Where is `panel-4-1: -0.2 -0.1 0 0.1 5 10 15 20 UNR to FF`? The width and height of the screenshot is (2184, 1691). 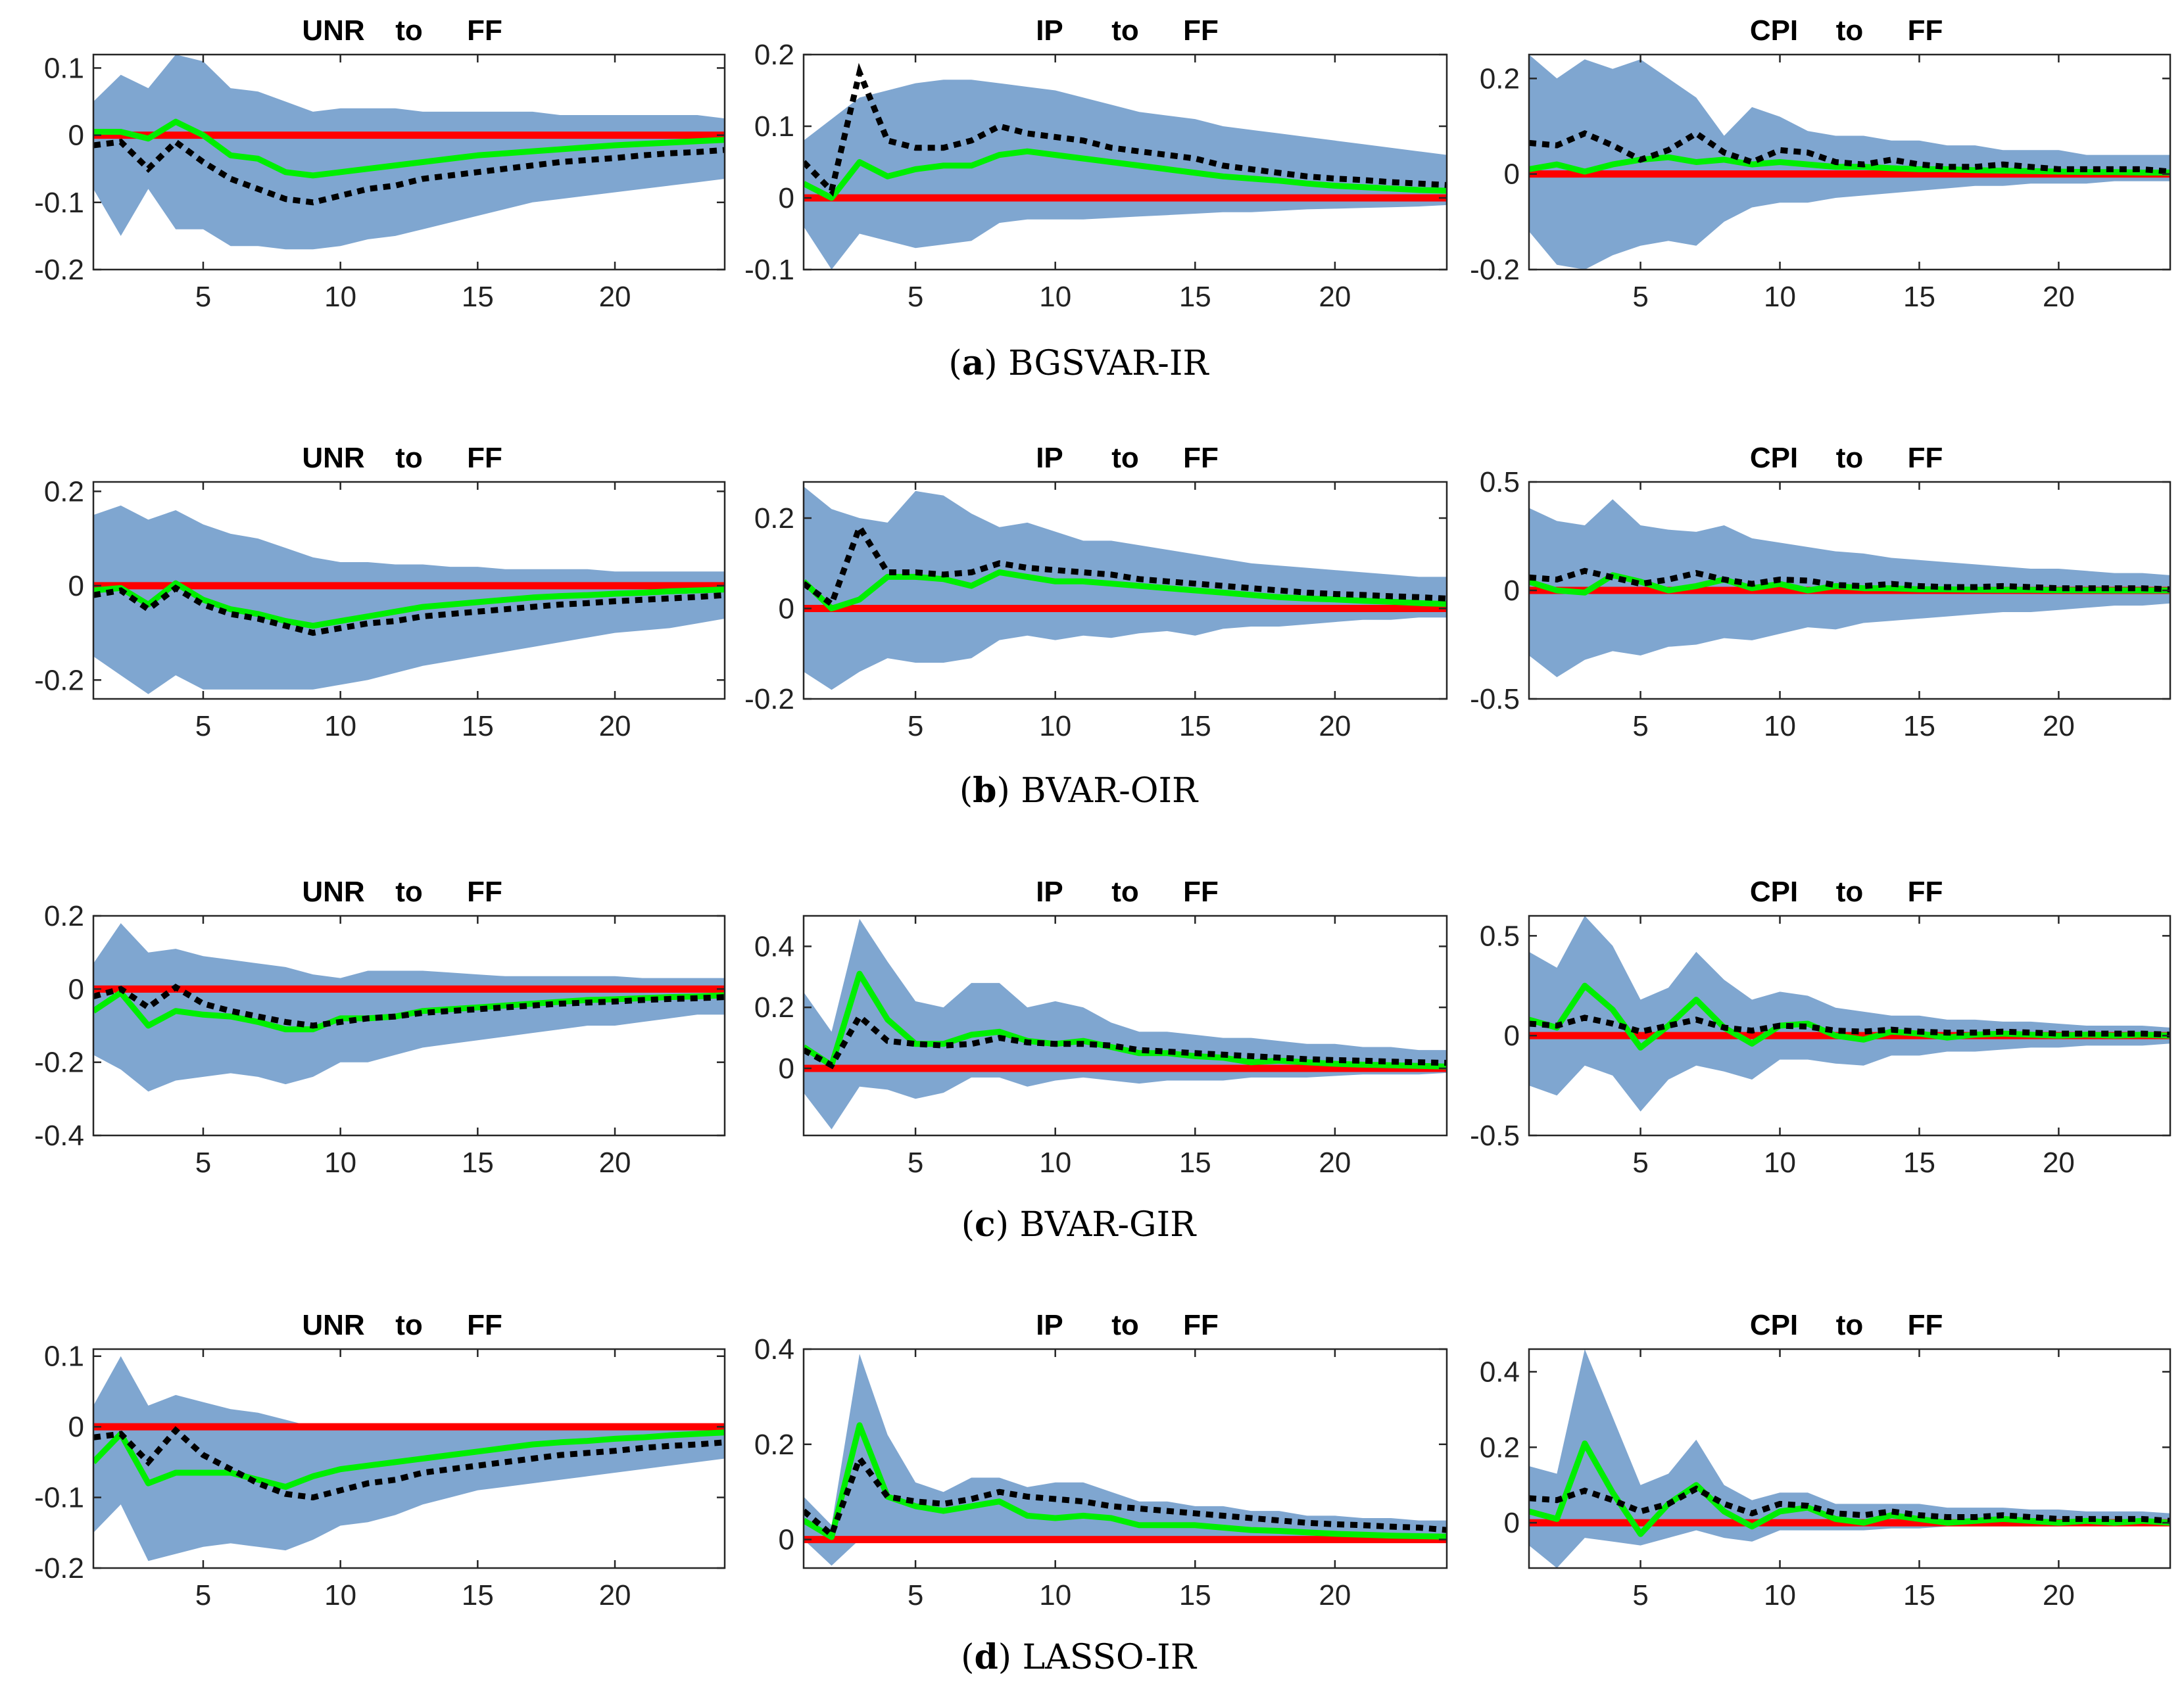 panel-4-1: -0.2 -0.1 0 0.1 5 10 15 20 UNR to FF is located at coordinates (380, 1460).